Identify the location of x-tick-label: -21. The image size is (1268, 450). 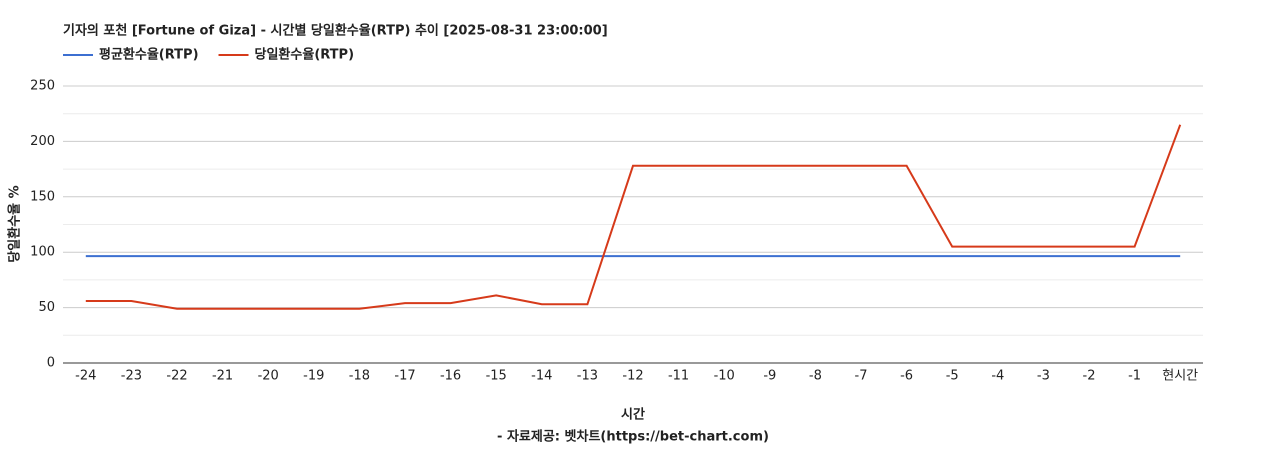
(222, 376).